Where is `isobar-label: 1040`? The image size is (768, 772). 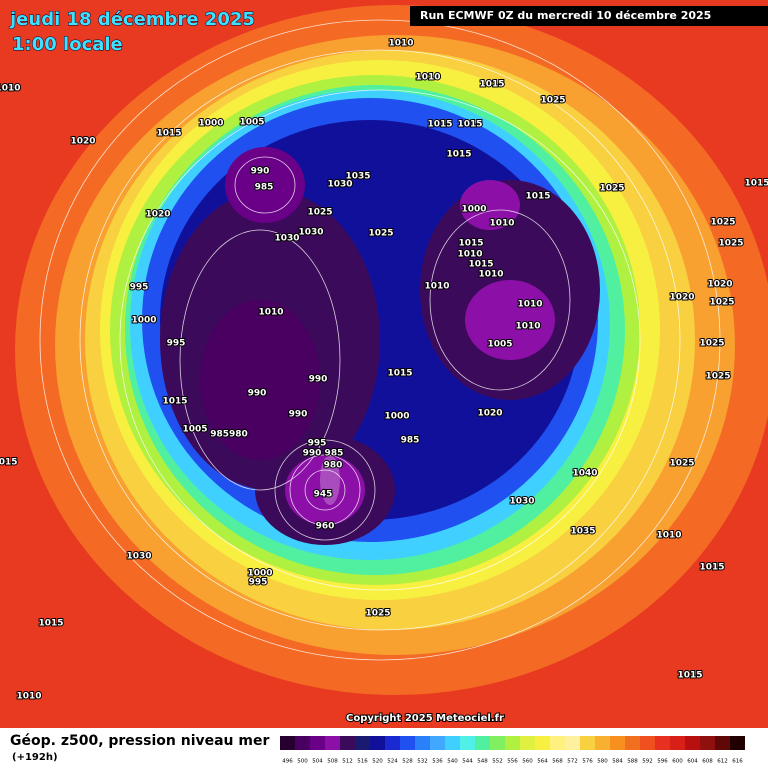 isobar-label: 1040 is located at coordinates (584, 474).